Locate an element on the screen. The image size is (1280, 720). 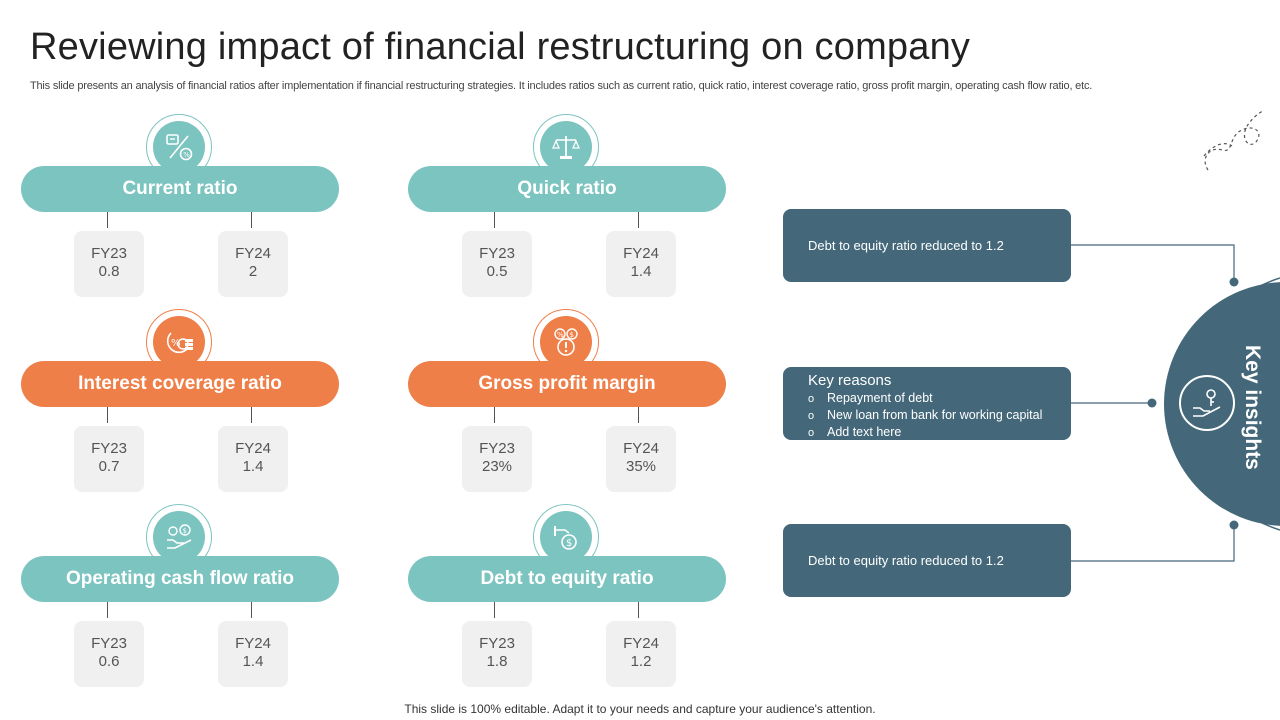
ratio-card-debt-to-equity: $ Debt to equity ratio FY23 1.8 FY24 1.2 is located at coordinates (568, 604).